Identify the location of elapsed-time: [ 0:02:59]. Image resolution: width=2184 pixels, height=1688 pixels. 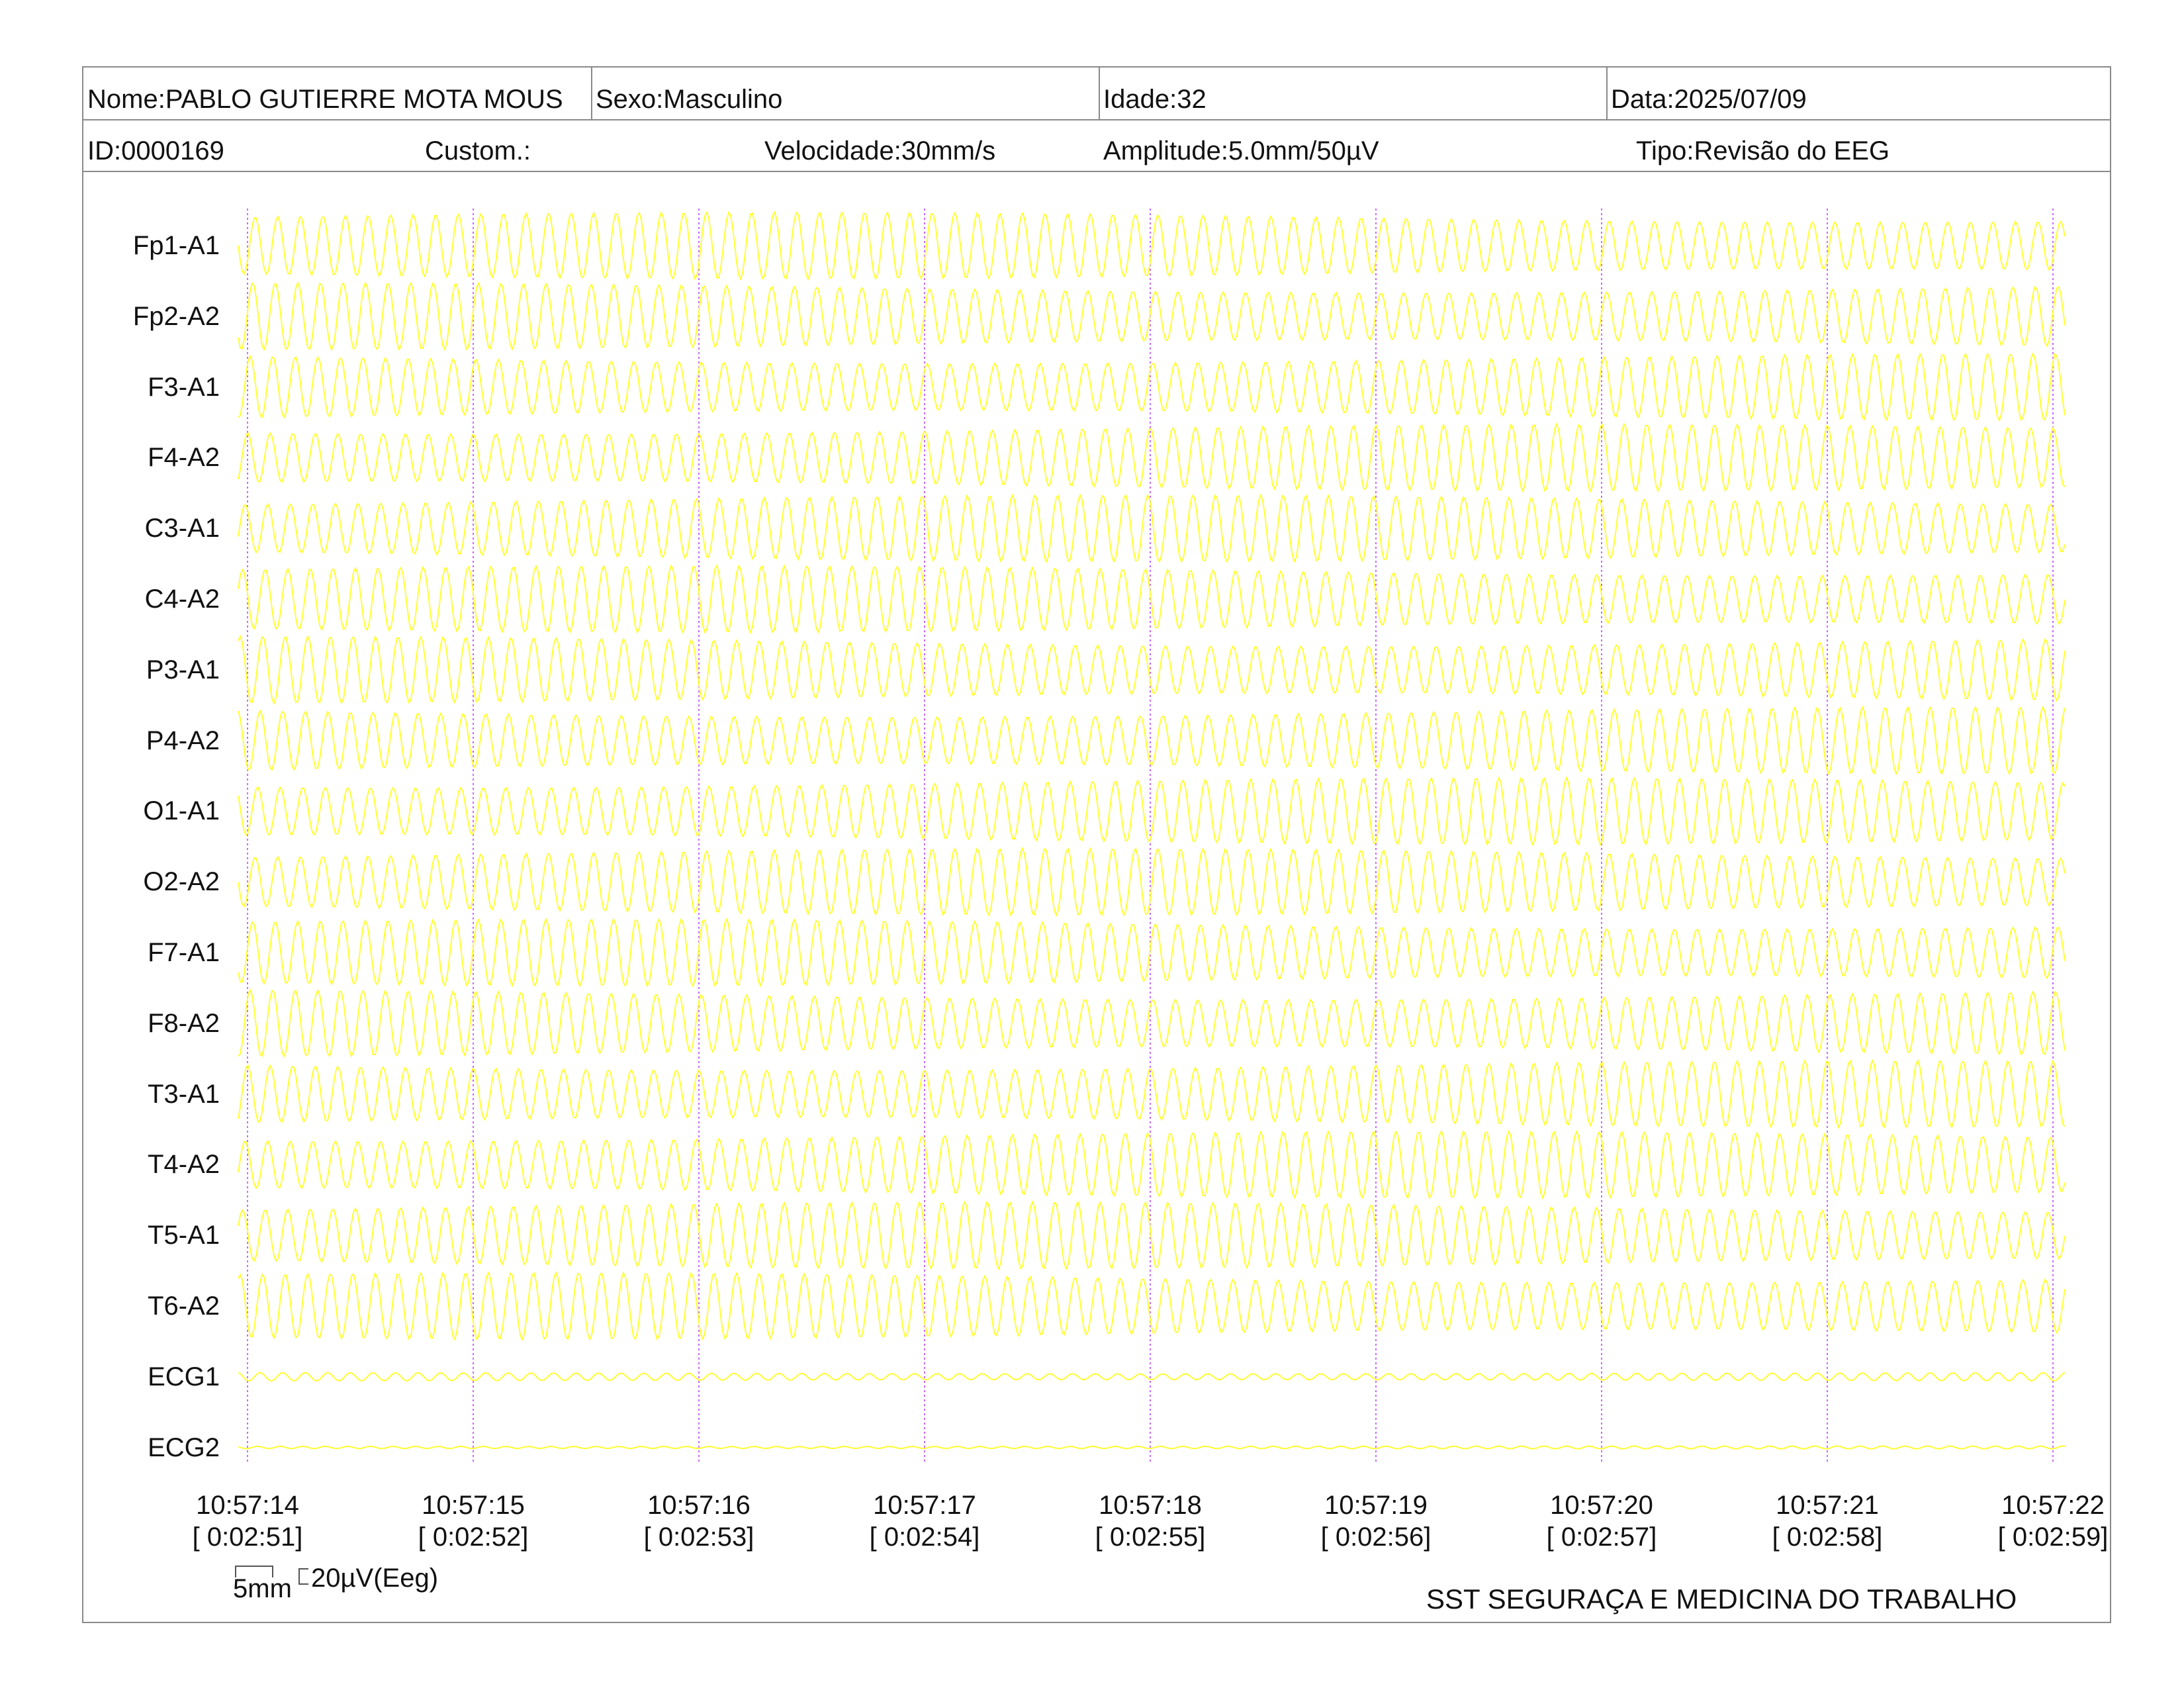
(2053, 1537).